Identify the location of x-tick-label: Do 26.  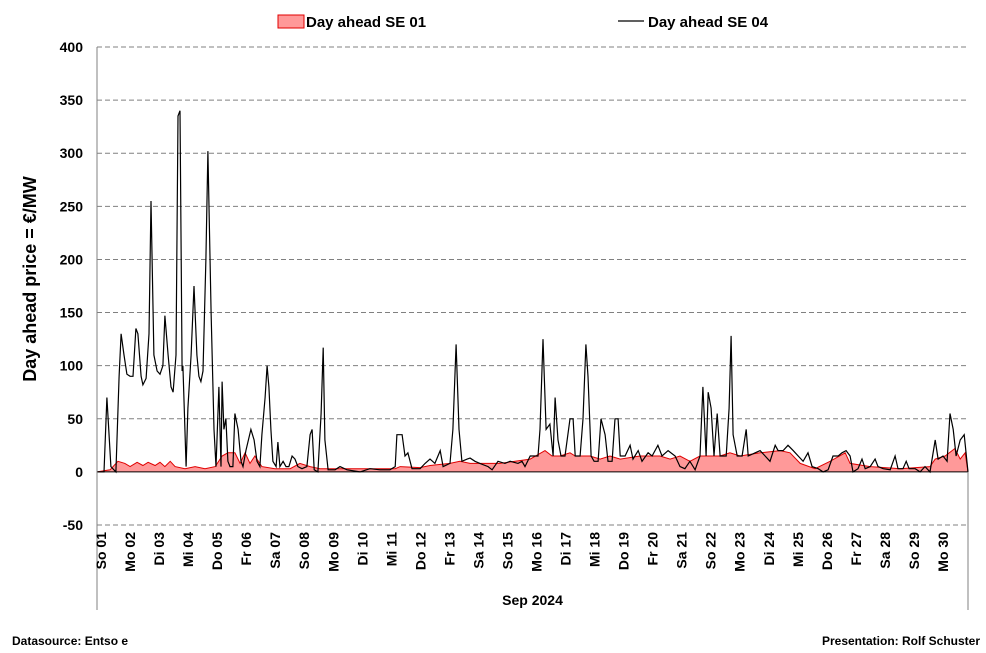
(827, 551).